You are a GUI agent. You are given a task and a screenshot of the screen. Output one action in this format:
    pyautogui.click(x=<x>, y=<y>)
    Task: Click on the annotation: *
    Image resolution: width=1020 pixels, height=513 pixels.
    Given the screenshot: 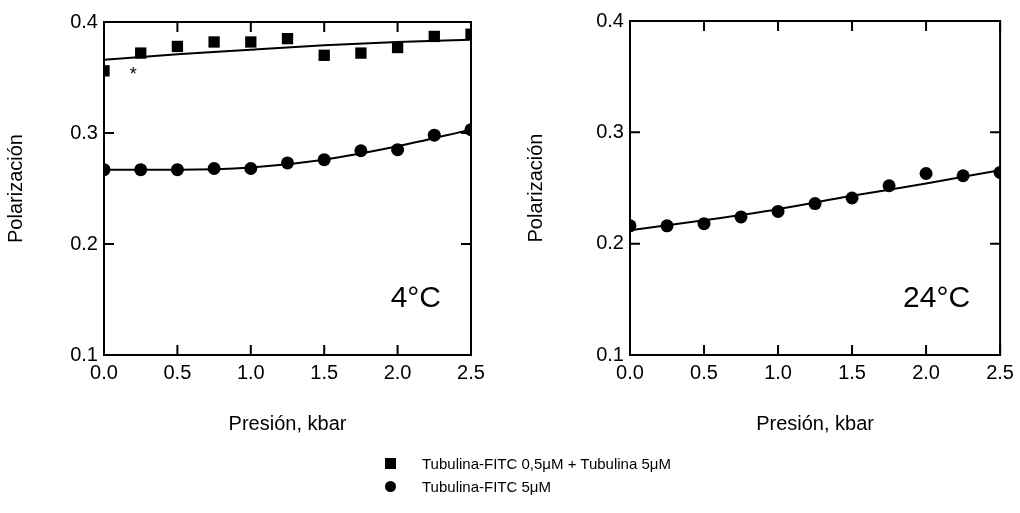 What is the action you would take?
    pyautogui.click(x=133, y=73)
    